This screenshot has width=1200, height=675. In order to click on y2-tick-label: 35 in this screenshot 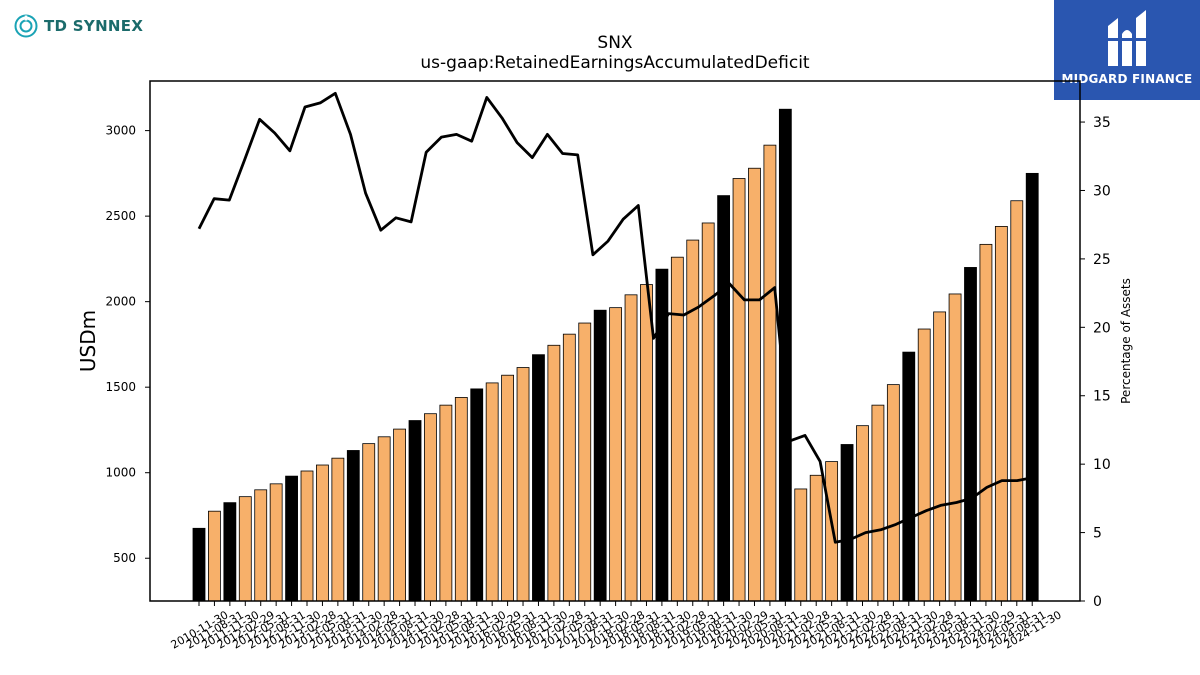, I will do `click(1102, 123)`.